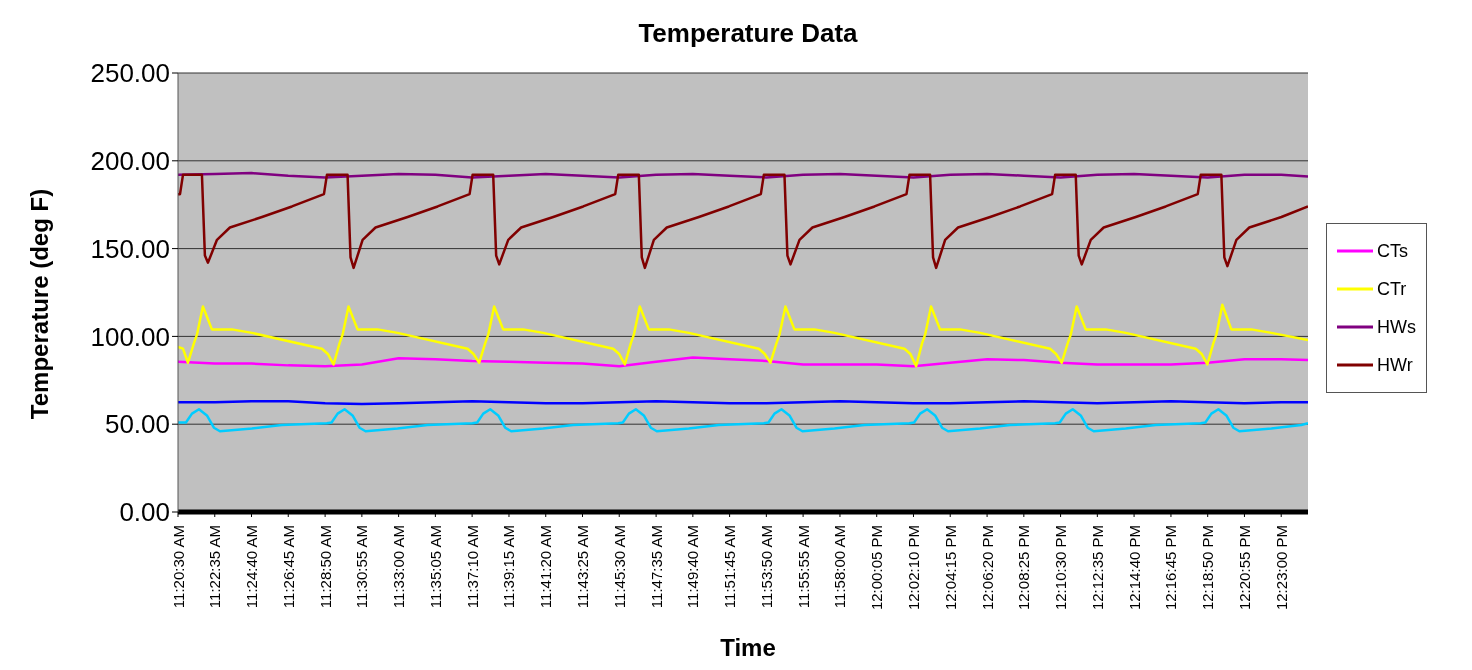 This screenshot has width=1472, height=670. Describe the element at coordinates (766, 567) in the screenshot. I see `x-tick-label: 11:53:50 AM` at that location.